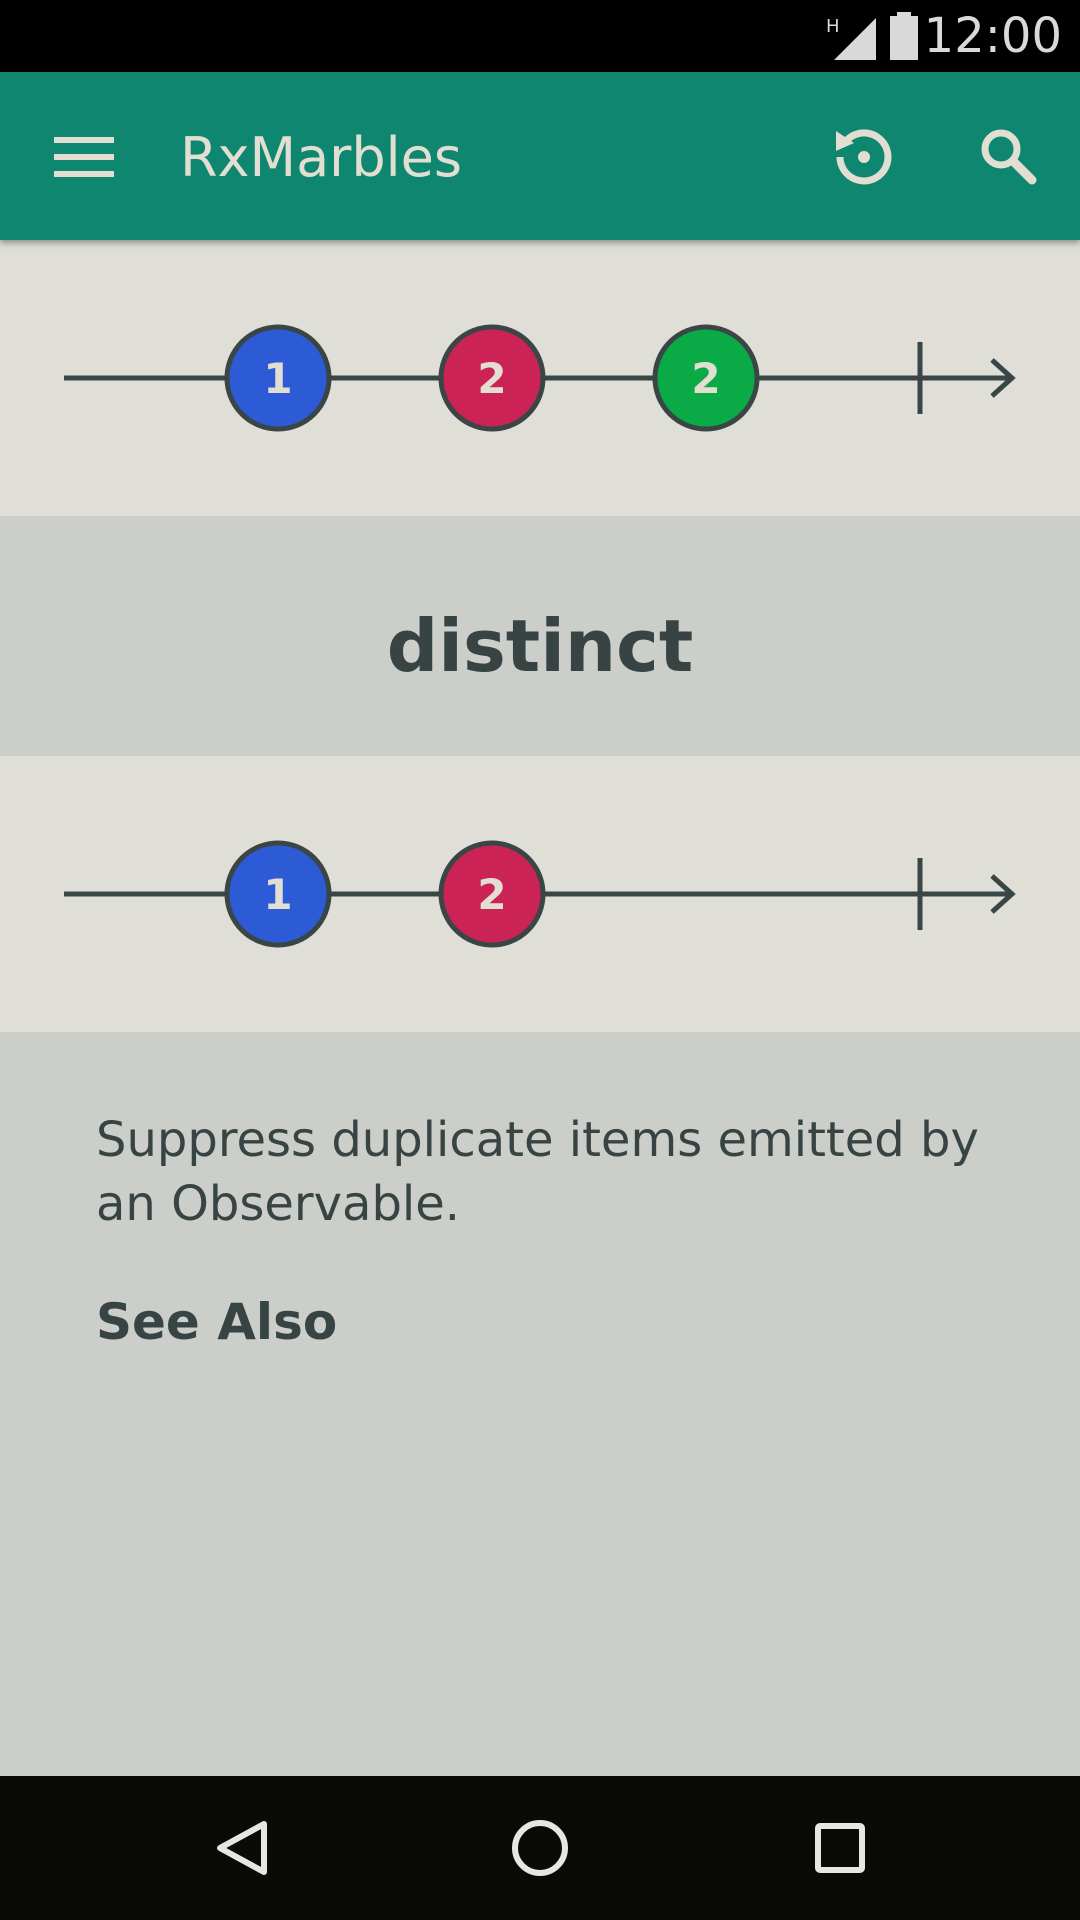 This screenshot has width=1080, height=1920. Describe the element at coordinates (864, 157) in the screenshot. I see `reset-icon` at that location.